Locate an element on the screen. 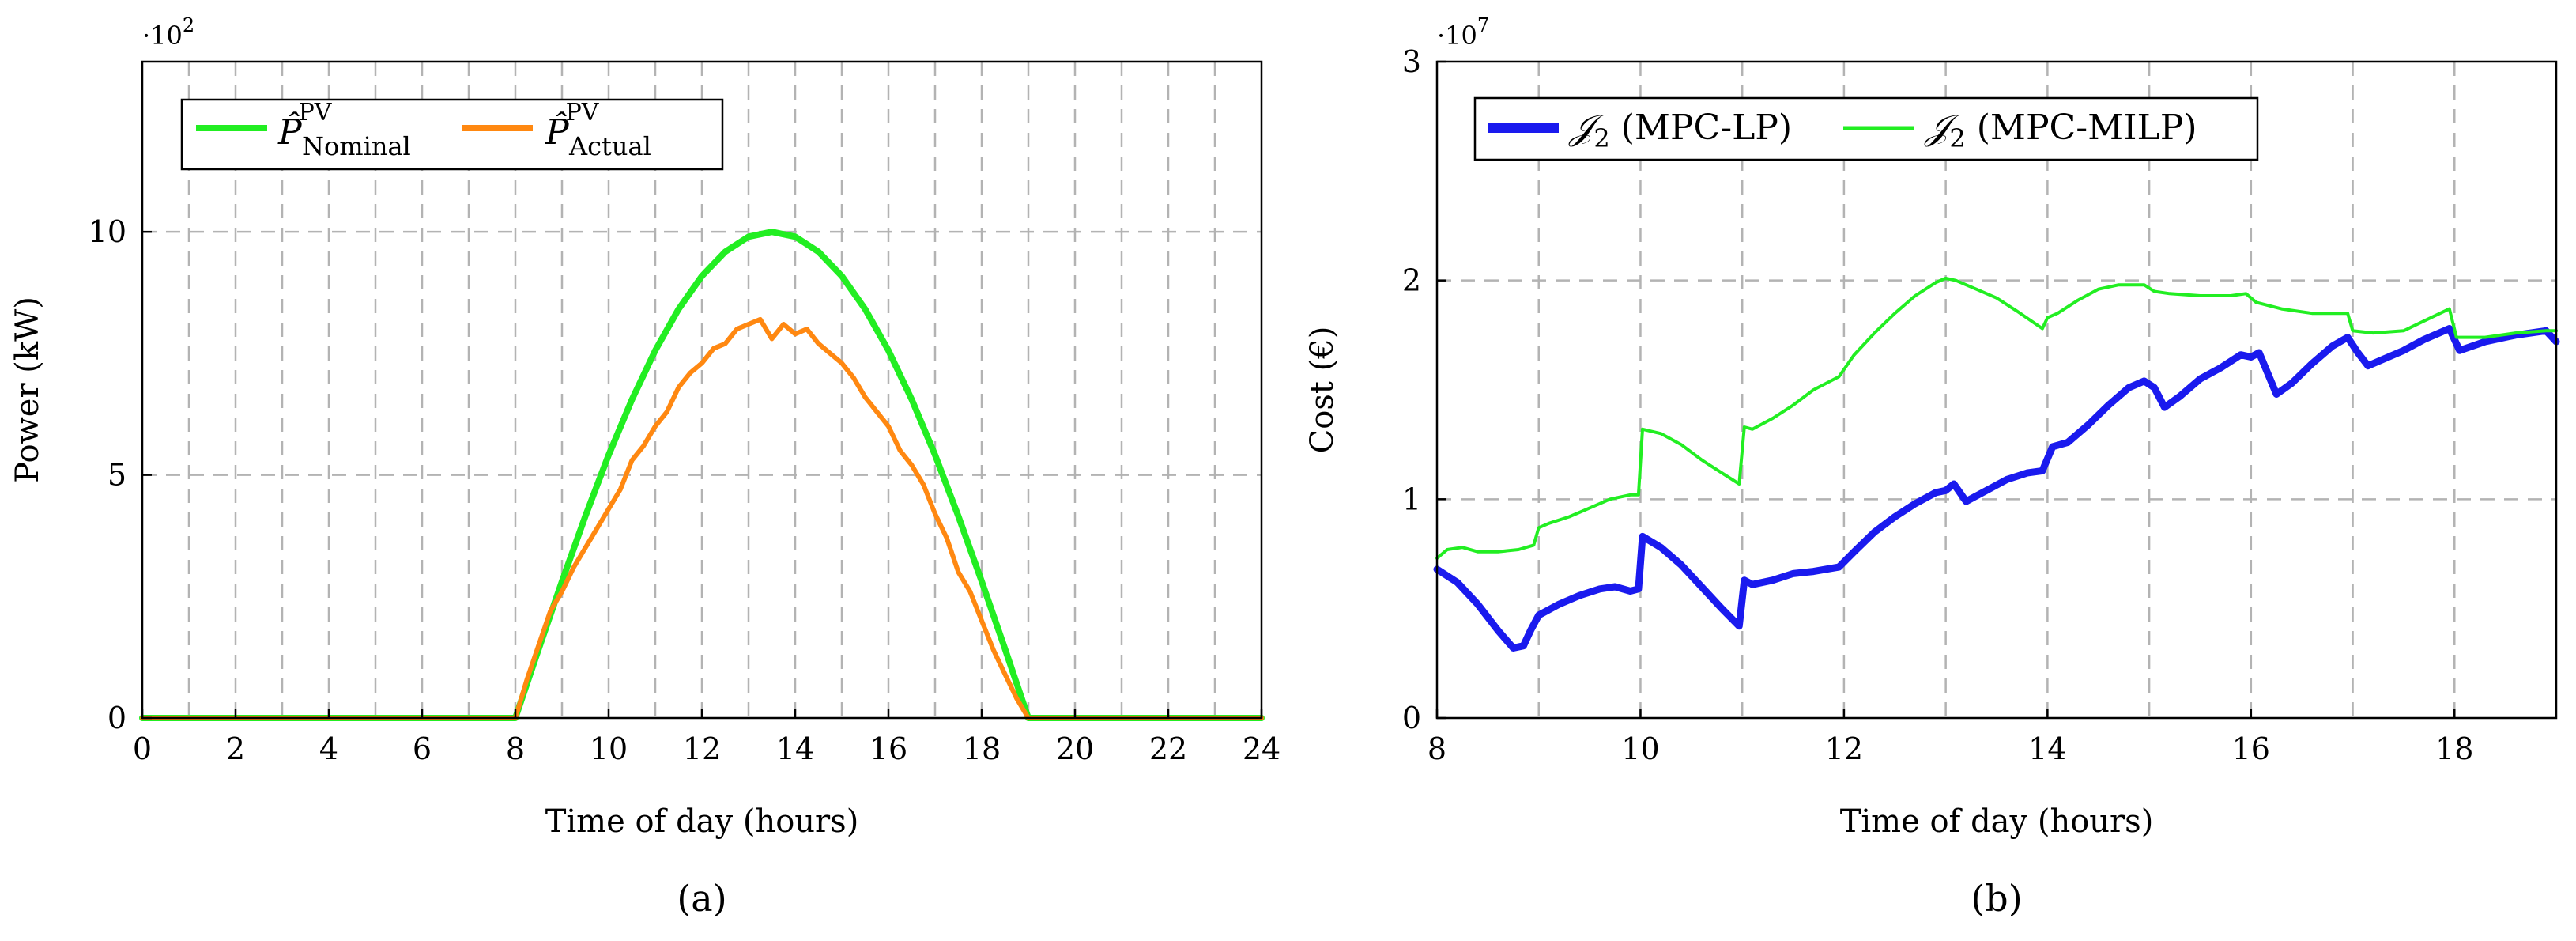 This screenshot has width=2576, height=941. legend-entry-actual: P̂PV Actual is located at coordinates (556, 130).